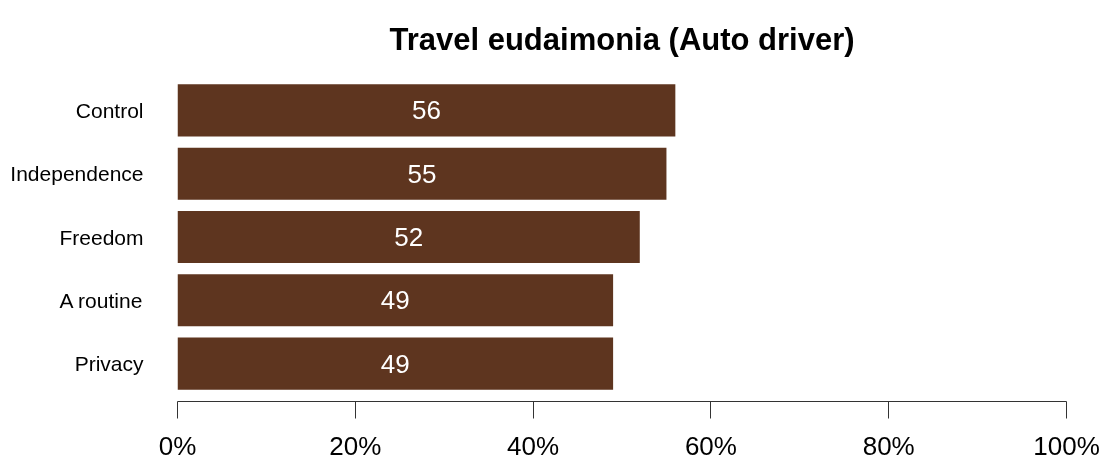 Image resolution: width=1111 pixels, height=465 pixels. What do you see at coordinates (109, 110) in the screenshot?
I see `y-tick-label: Control` at bounding box center [109, 110].